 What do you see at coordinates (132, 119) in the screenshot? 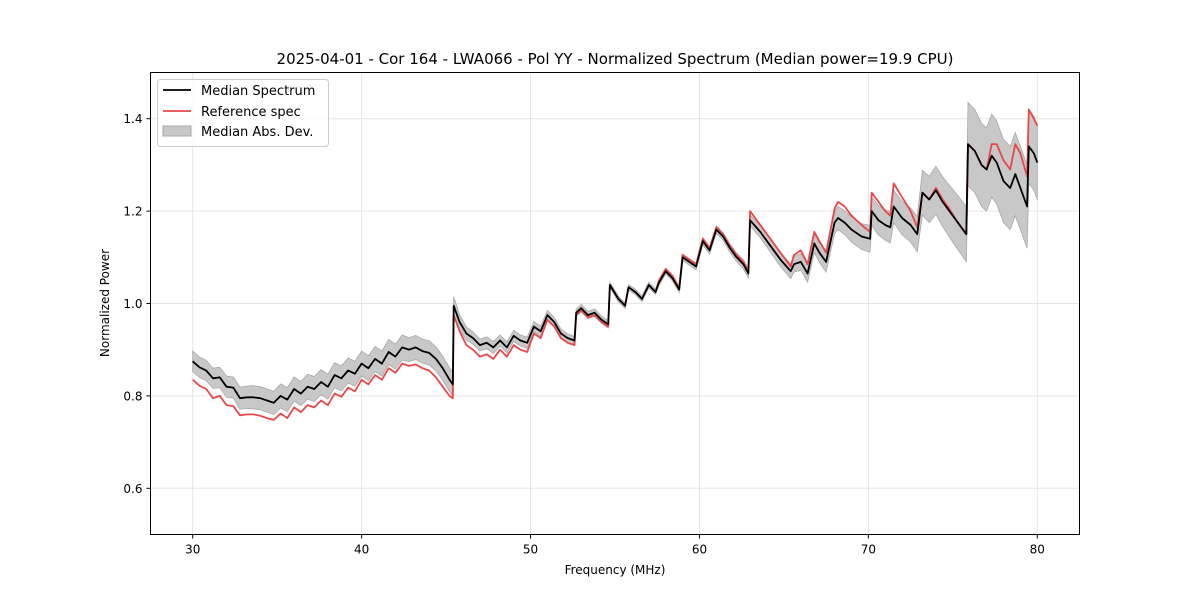
I see `y-tick-label: 1.4` at bounding box center [132, 119].